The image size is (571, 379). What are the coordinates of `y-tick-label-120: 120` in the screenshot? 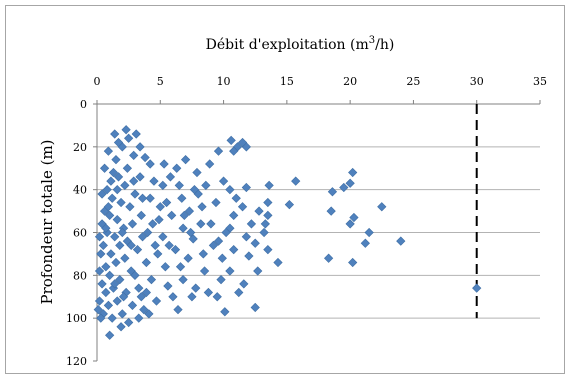 It's located at (76, 361).